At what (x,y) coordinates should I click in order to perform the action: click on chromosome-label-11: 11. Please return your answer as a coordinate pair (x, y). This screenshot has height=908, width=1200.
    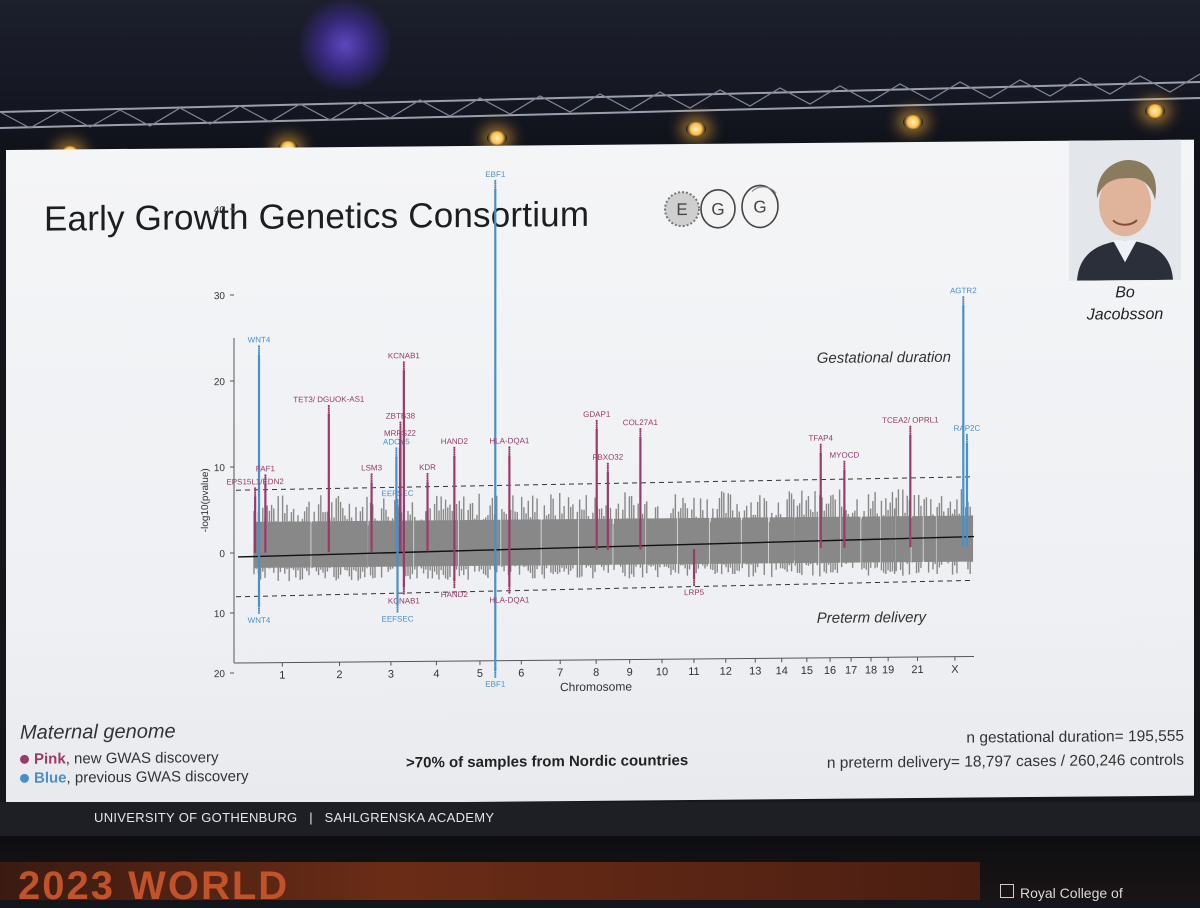
    Looking at the image, I should click on (693, 672).